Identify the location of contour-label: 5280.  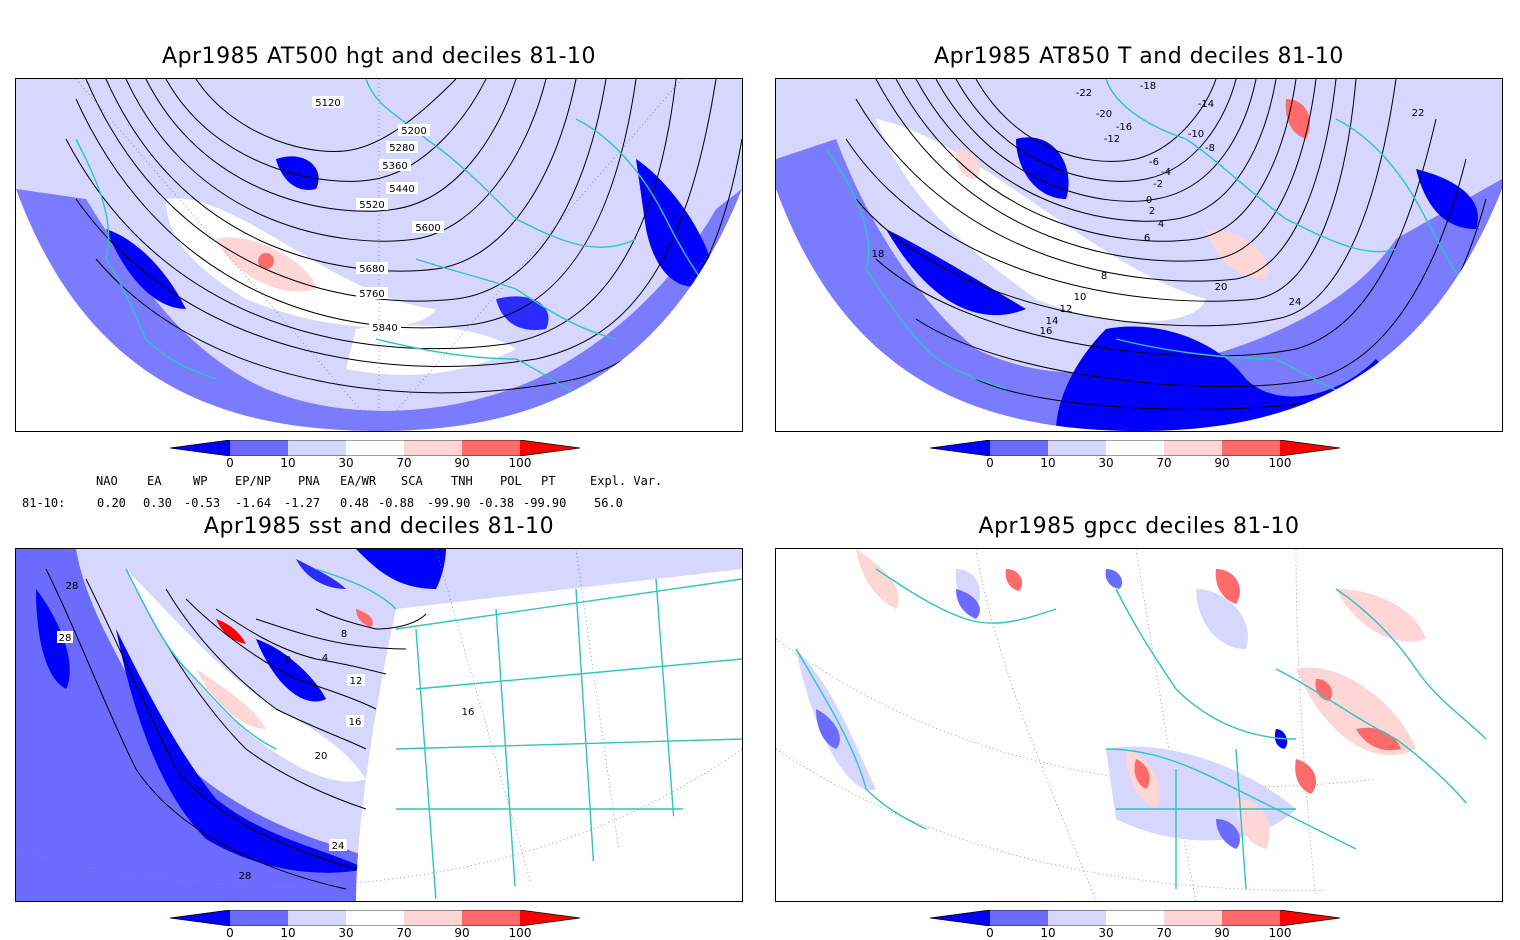
(401, 148).